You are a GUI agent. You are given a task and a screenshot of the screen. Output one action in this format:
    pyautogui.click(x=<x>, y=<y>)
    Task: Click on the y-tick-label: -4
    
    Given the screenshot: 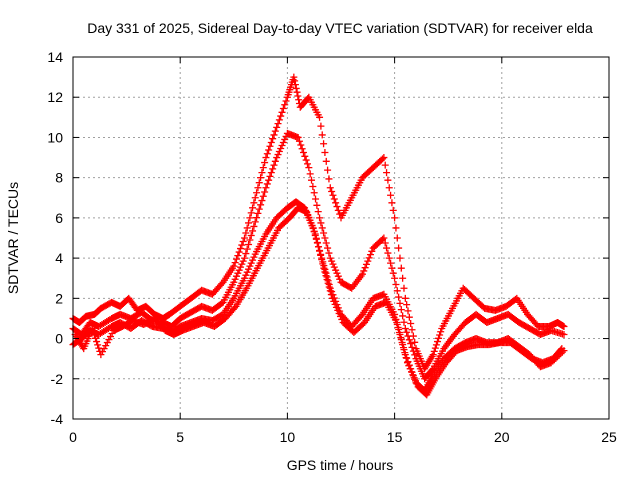 What is the action you would take?
    pyautogui.click(x=57, y=419)
    